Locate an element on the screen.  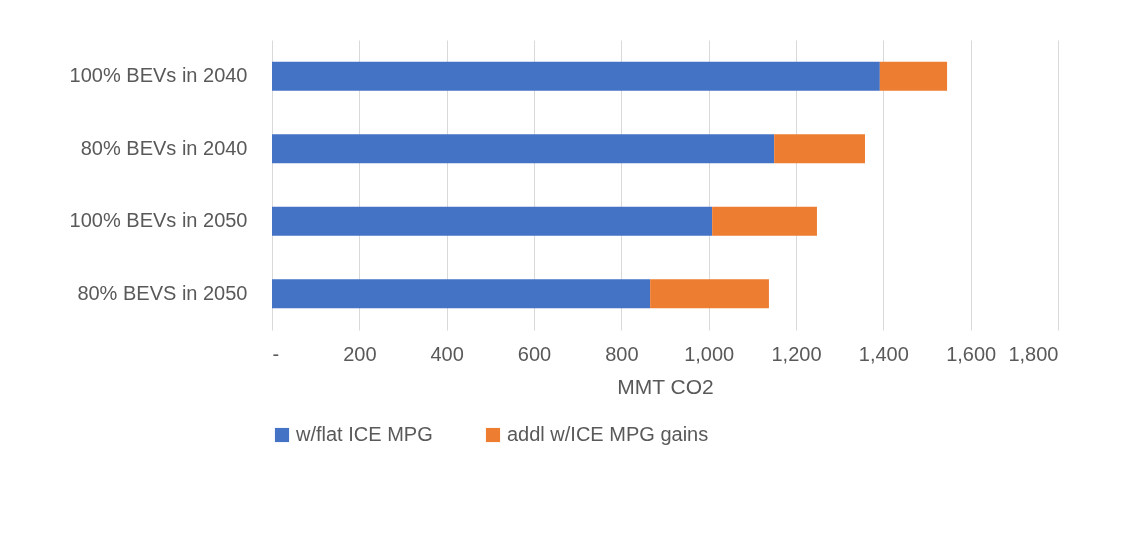
x-tick-label: - is located at coordinates (276, 353).